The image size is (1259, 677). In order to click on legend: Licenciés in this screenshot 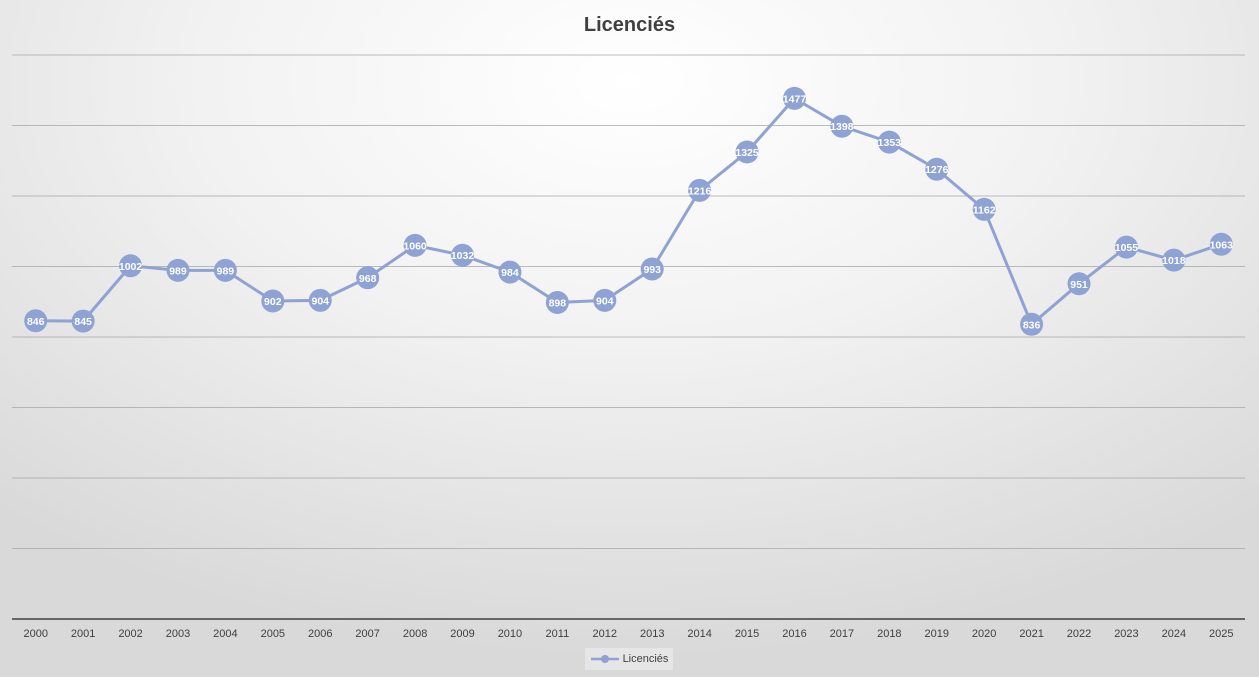, I will do `click(629, 659)`.